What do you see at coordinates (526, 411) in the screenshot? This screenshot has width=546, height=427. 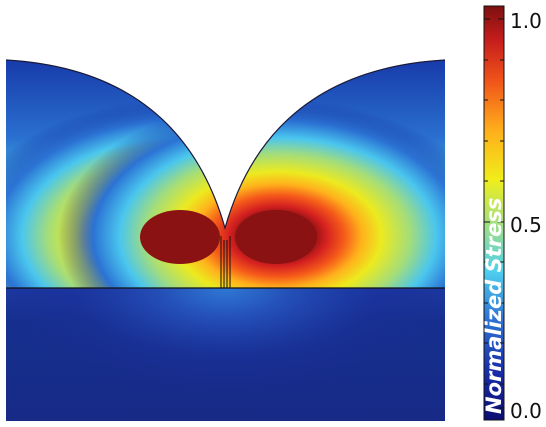 I see `colorbar-tick-label-min: 0.0` at bounding box center [526, 411].